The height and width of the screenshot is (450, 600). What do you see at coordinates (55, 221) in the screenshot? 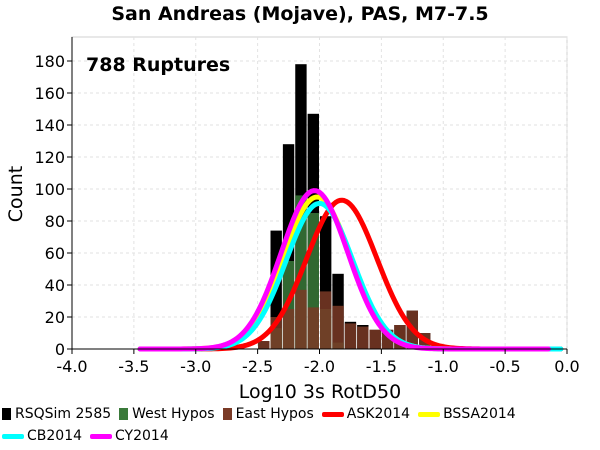
I see `y-tick-label: 80` at bounding box center [55, 221].